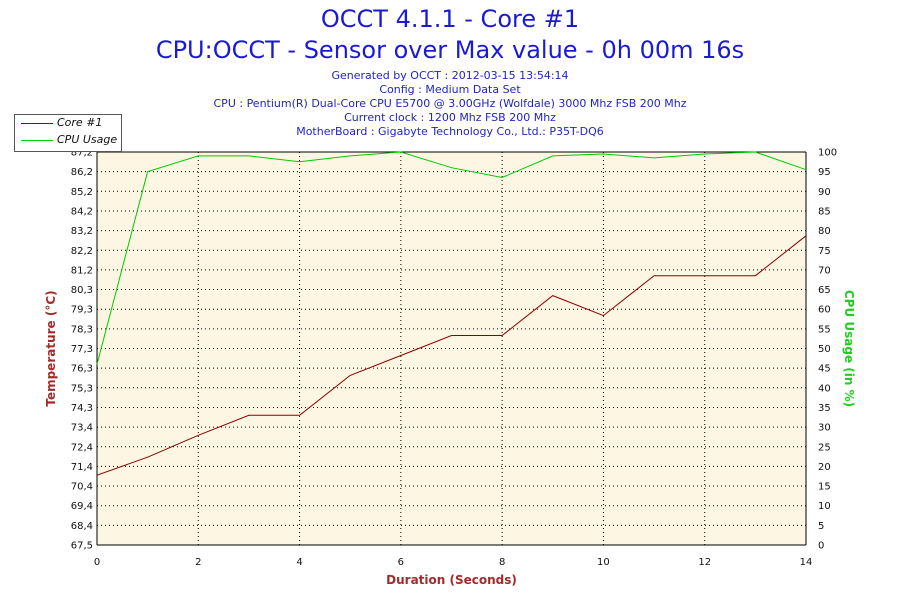 Image resolution: width=900 pixels, height=600 pixels. I want to click on y-right-tick-label: 40, so click(824, 388).